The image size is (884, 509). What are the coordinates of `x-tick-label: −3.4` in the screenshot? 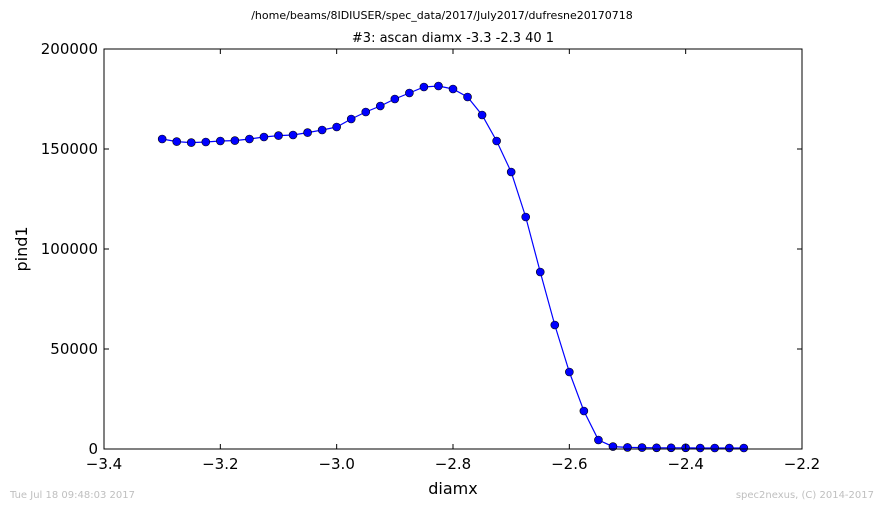 It's located at (104, 464).